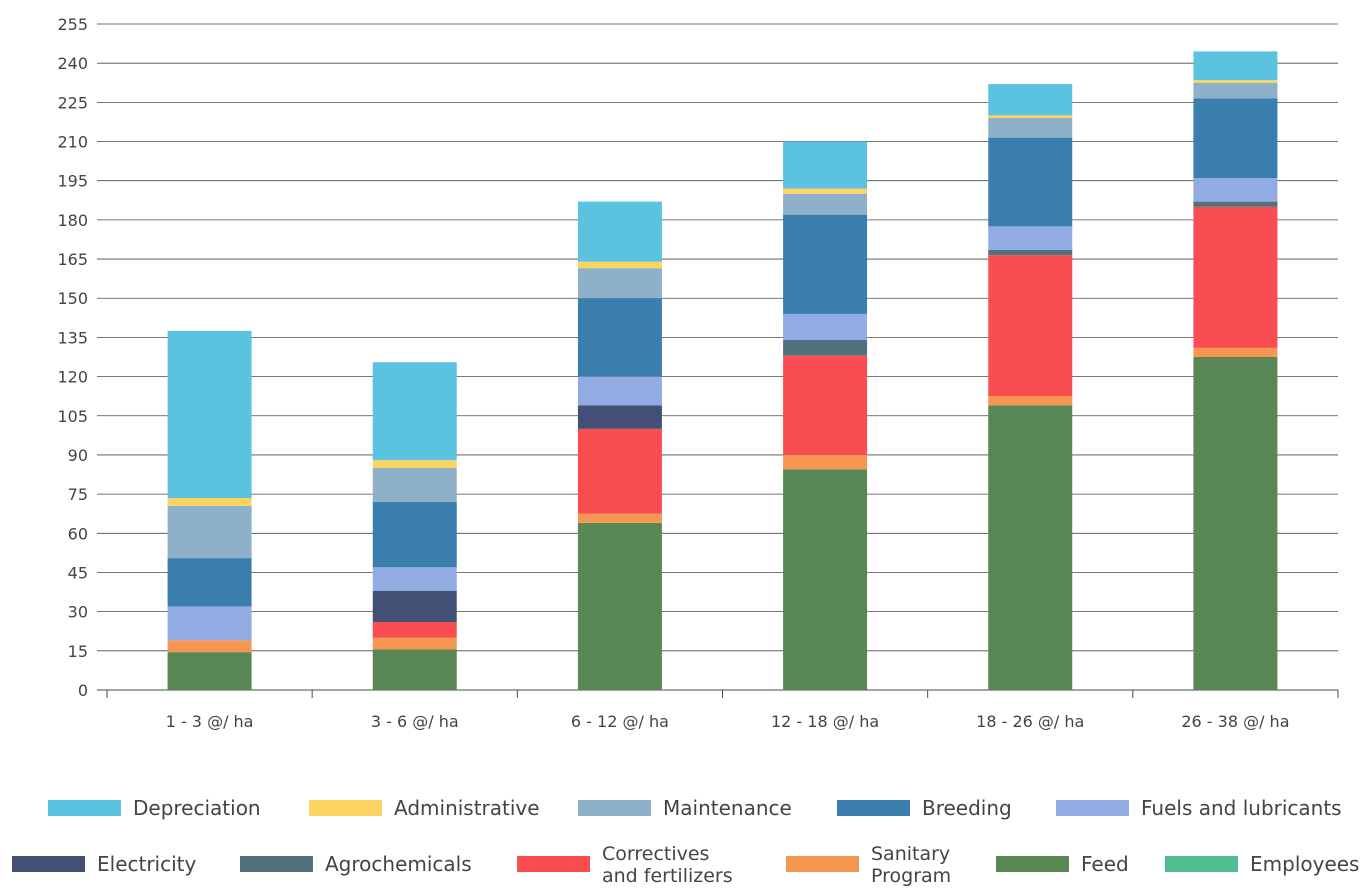 This screenshot has height=896, width=1366. I want to click on legend-swatch-administrative, so click(345, 808).